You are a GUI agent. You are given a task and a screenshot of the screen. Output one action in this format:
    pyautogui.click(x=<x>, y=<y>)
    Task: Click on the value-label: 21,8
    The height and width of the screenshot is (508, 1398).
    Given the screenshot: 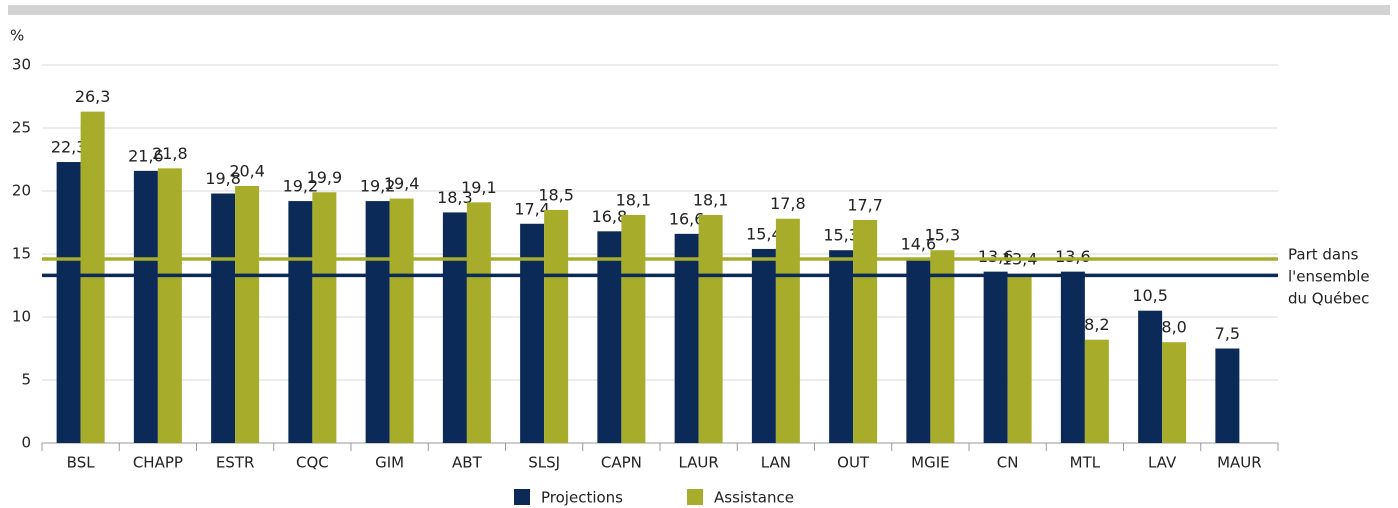 What is the action you would take?
    pyautogui.click(x=170, y=153)
    